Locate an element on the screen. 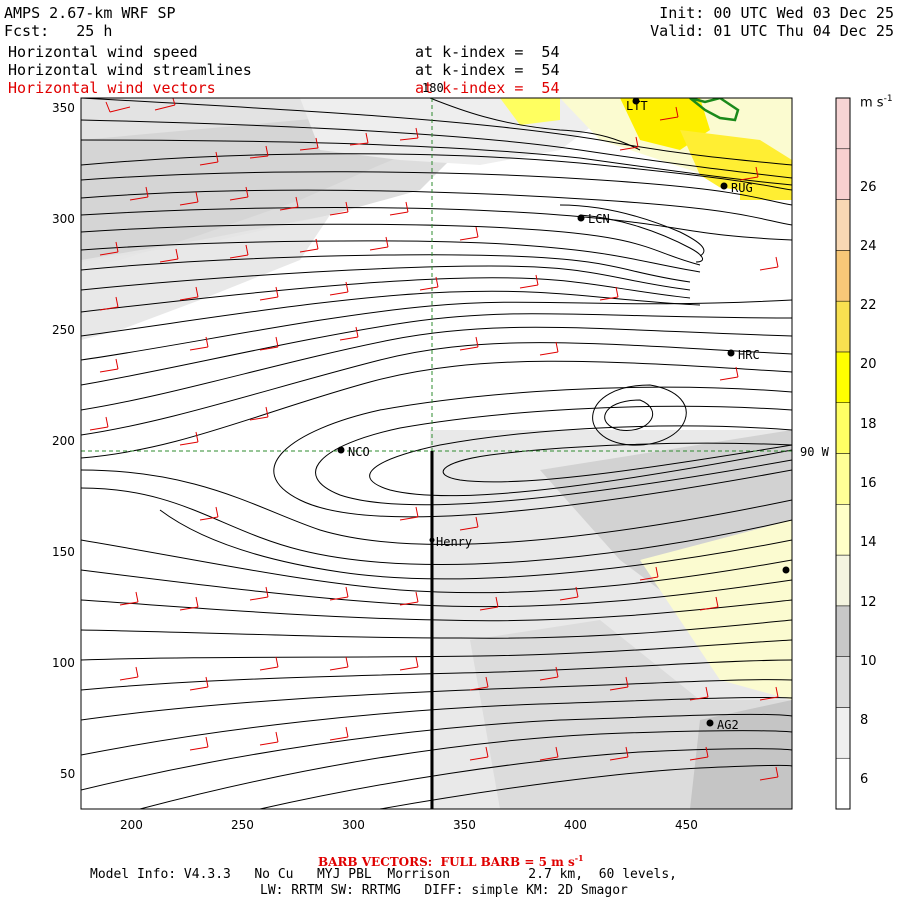 Image resolution: width=900 pixels, height=900 pixels. colorbar-label-10: 10 is located at coordinates (868, 661).